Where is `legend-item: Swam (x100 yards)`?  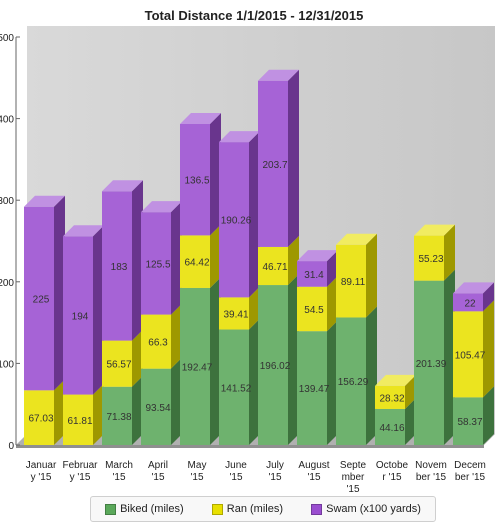
legend-item: Swam (x100 yards) is located at coordinates (366, 509).